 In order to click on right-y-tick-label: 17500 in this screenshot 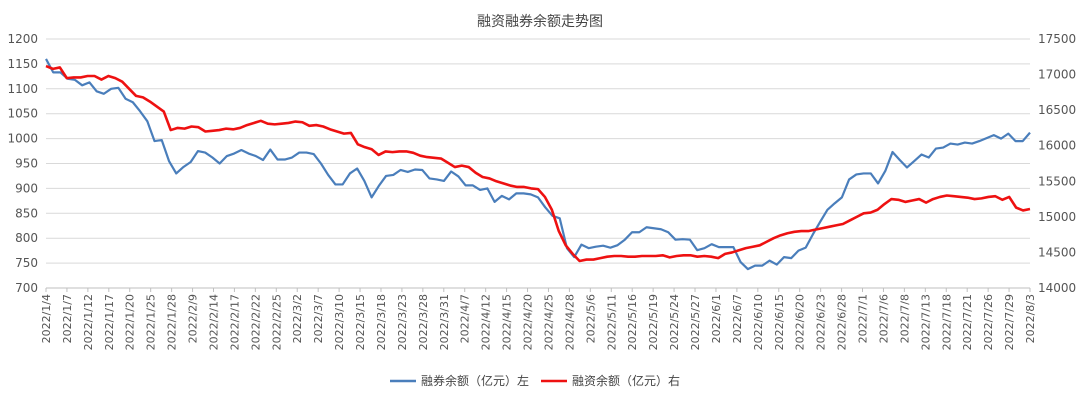, I will do `click(1057, 39)`.